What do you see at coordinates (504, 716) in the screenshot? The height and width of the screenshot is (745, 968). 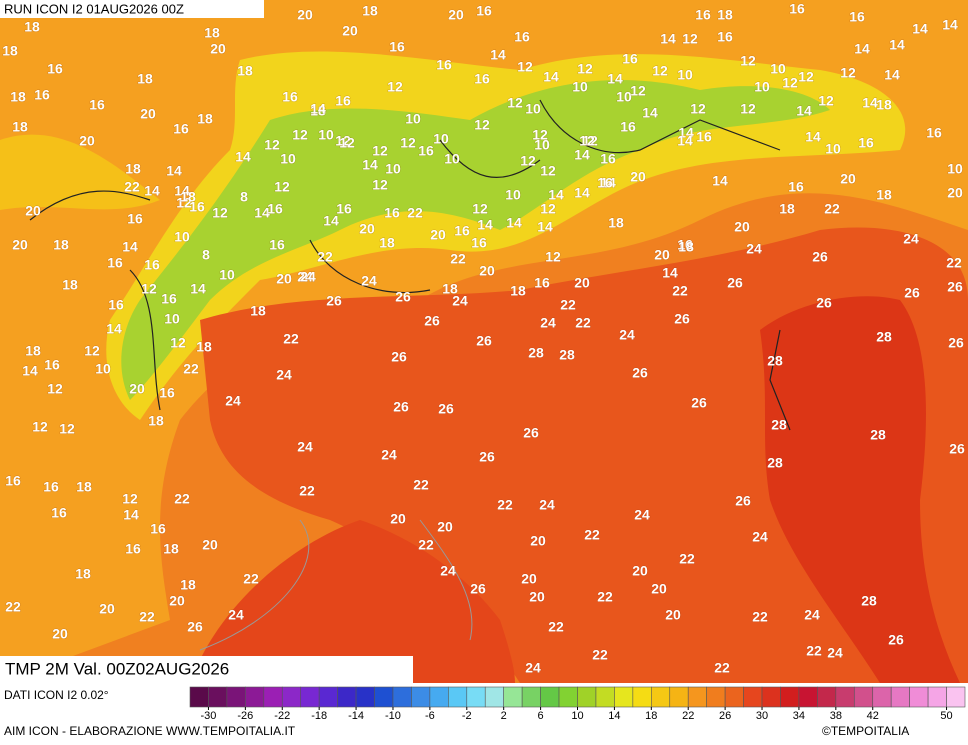 I see `colorbar-tick-label: 2` at bounding box center [504, 716].